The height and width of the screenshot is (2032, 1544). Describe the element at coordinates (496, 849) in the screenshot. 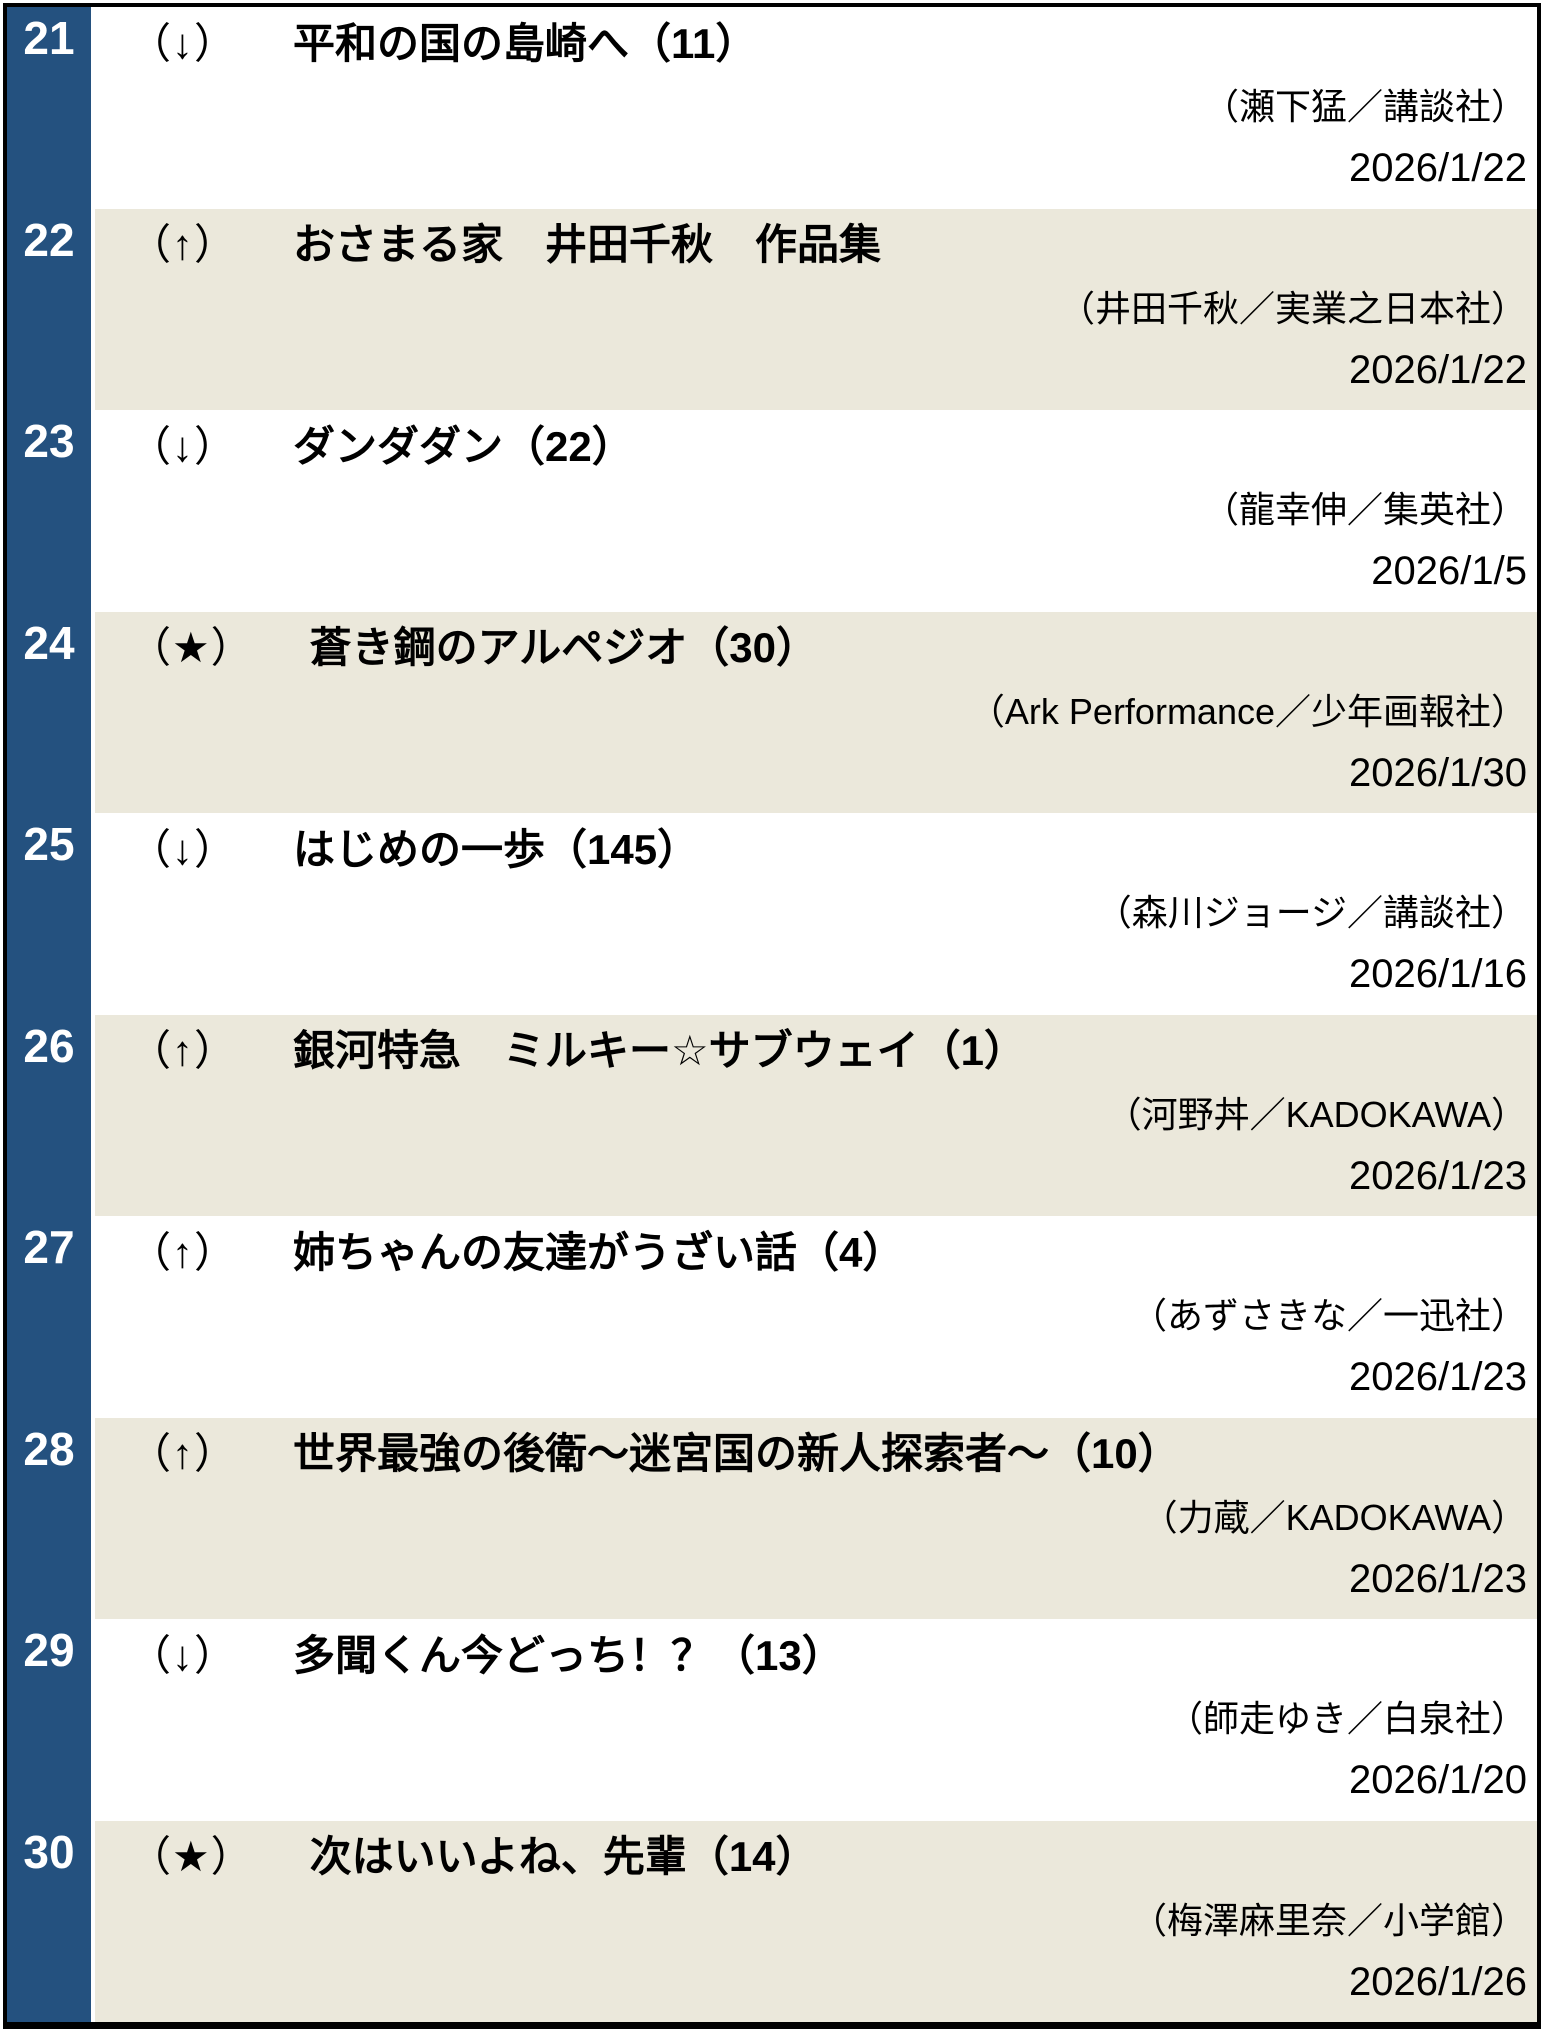

I see `manga-title: はじめの一歩（145）` at that location.